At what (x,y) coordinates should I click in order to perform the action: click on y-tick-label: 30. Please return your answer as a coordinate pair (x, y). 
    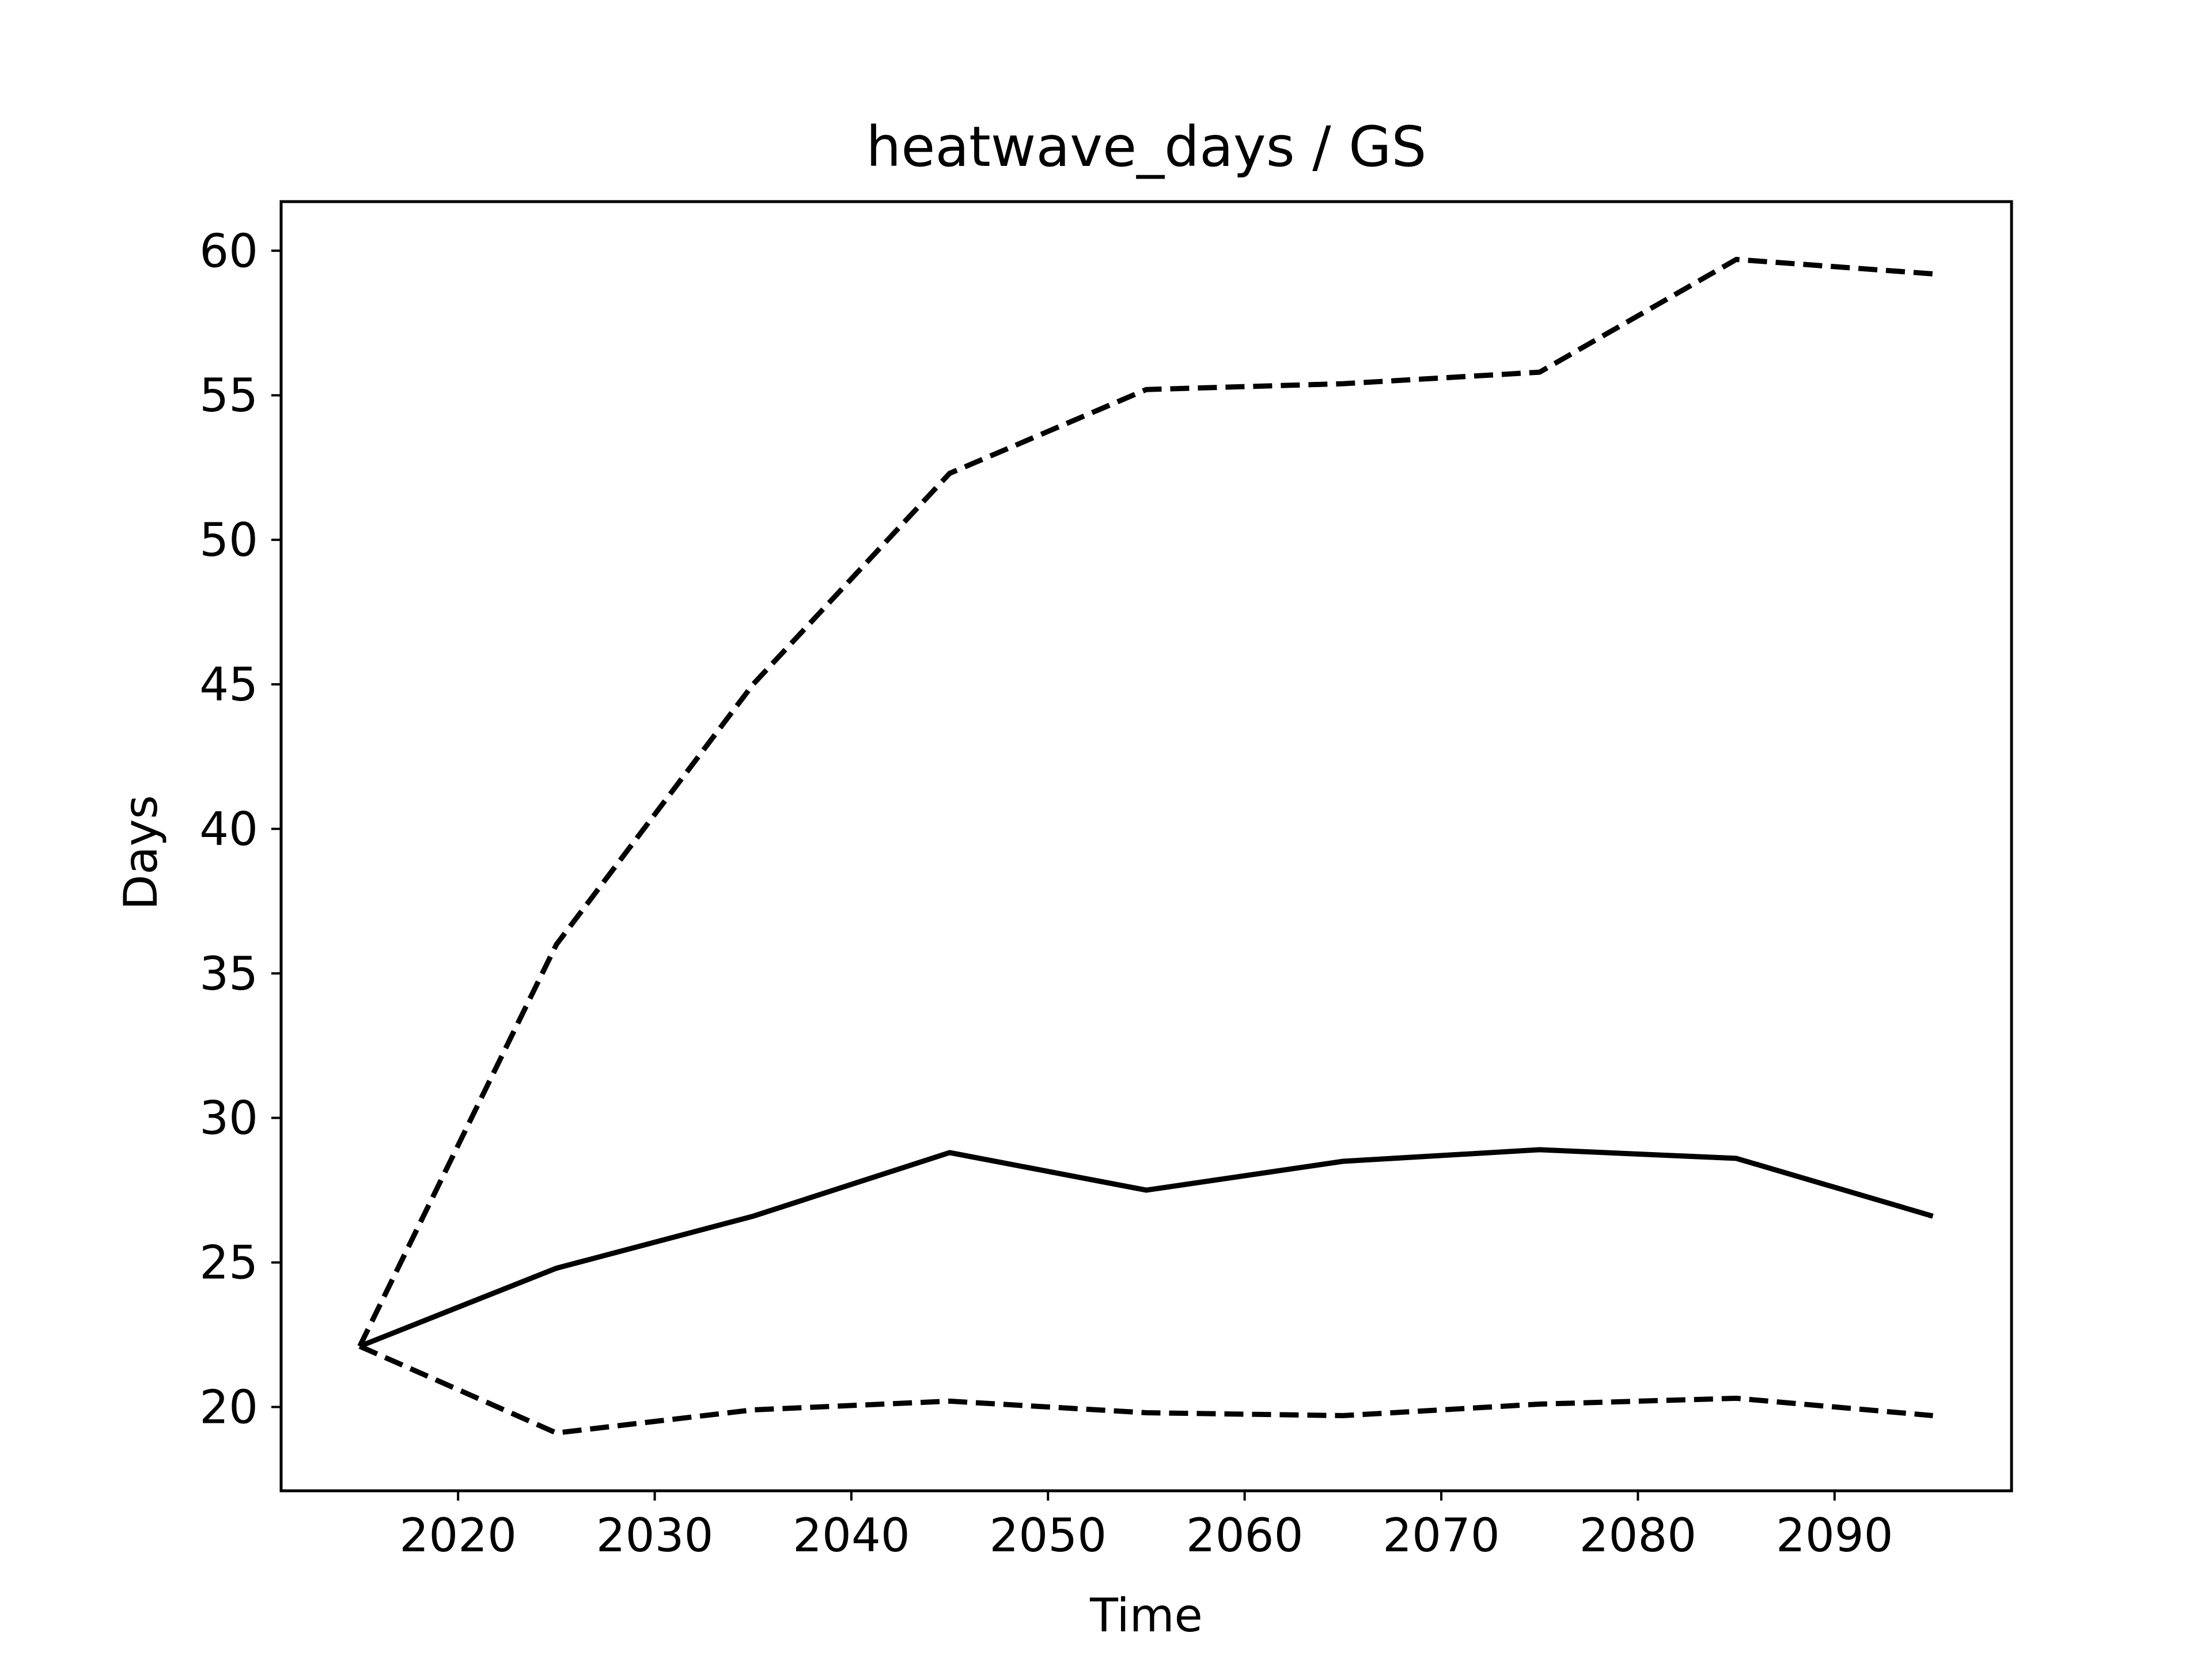
    Looking at the image, I should click on (228, 1118).